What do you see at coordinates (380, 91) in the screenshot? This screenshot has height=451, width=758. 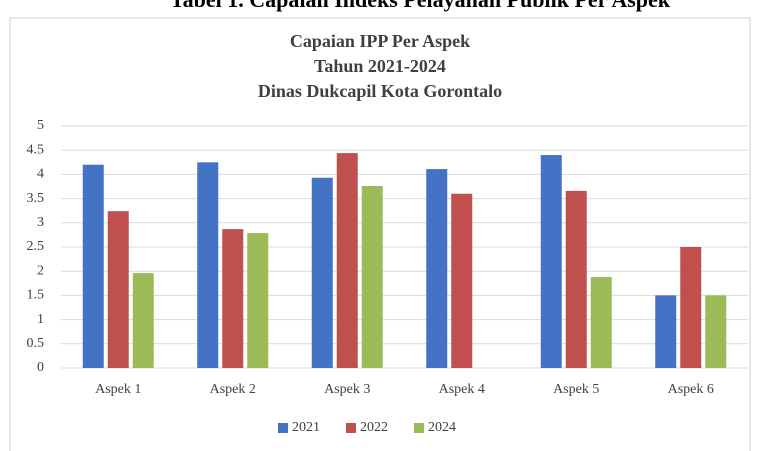 I see `chart-subtitle: Dinas Dukcapil Kota Gorontalo` at bounding box center [380, 91].